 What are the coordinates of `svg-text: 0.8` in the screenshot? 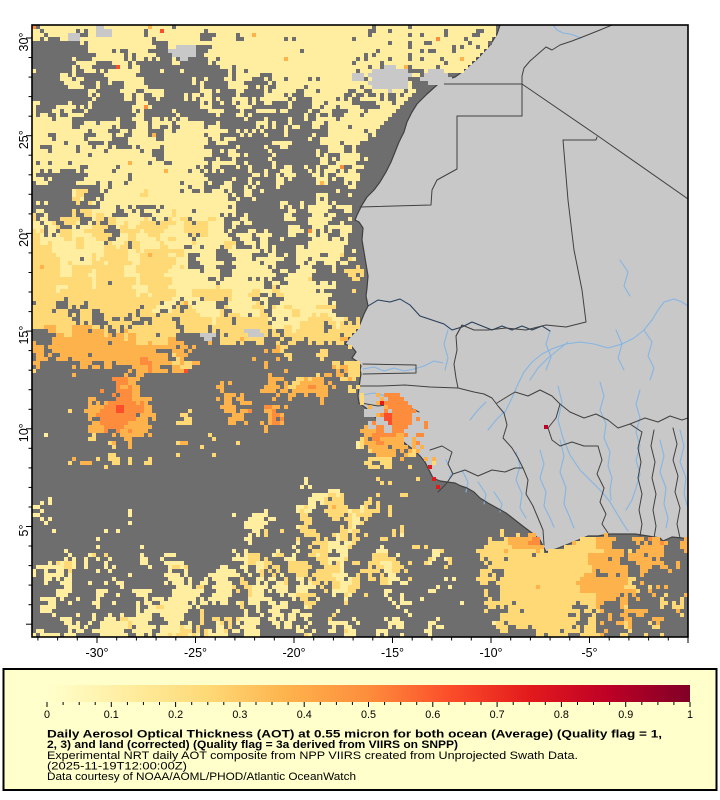 It's located at (561, 715).